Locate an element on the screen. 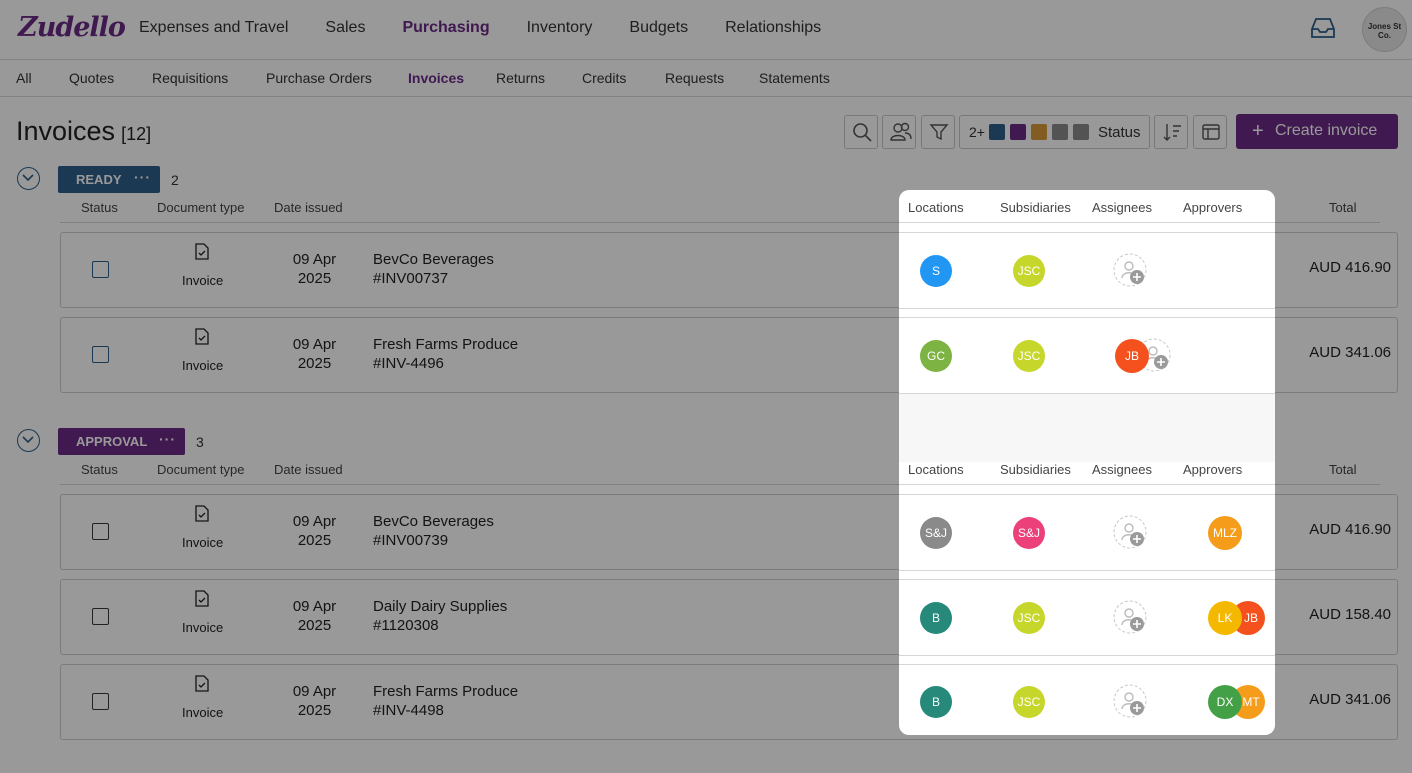 This screenshot has height=773, width=1412. tab-statements: Statements is located at coordinates (794, 78).